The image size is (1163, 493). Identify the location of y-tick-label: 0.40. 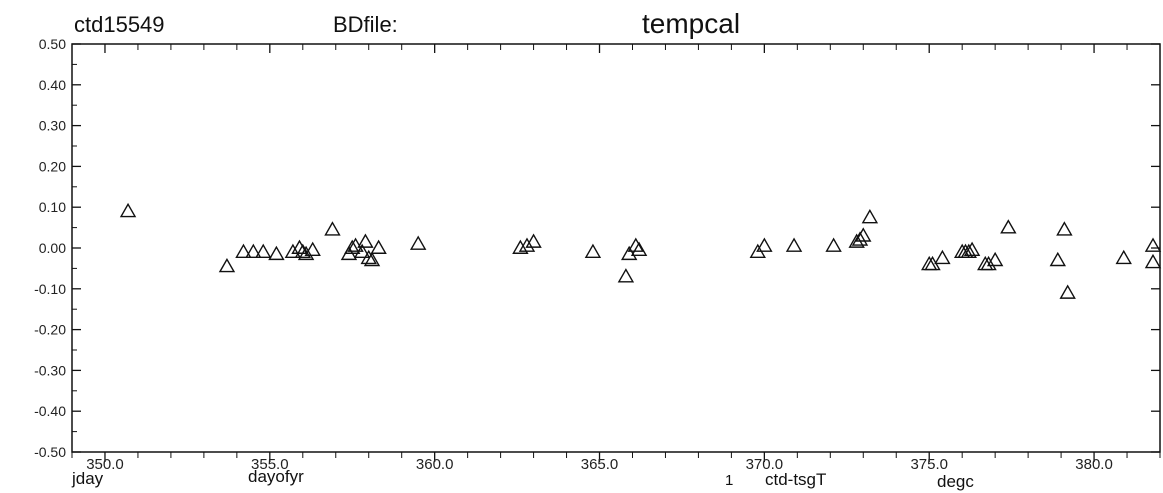
(52, 85).